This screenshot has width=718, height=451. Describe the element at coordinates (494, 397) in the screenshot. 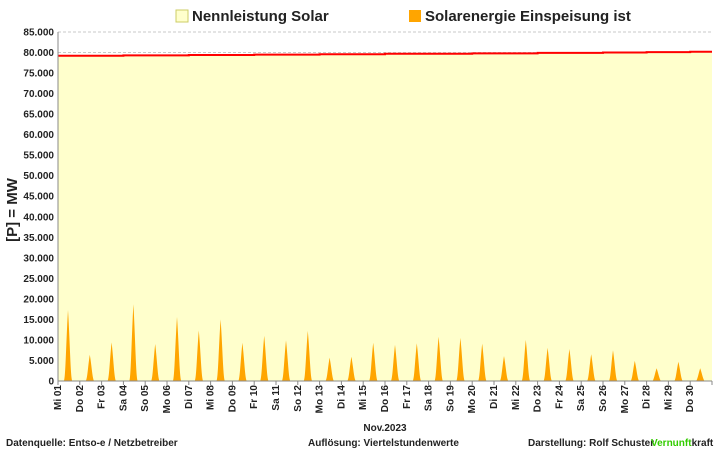

I see `x-tick-label: Di 21` at that location.